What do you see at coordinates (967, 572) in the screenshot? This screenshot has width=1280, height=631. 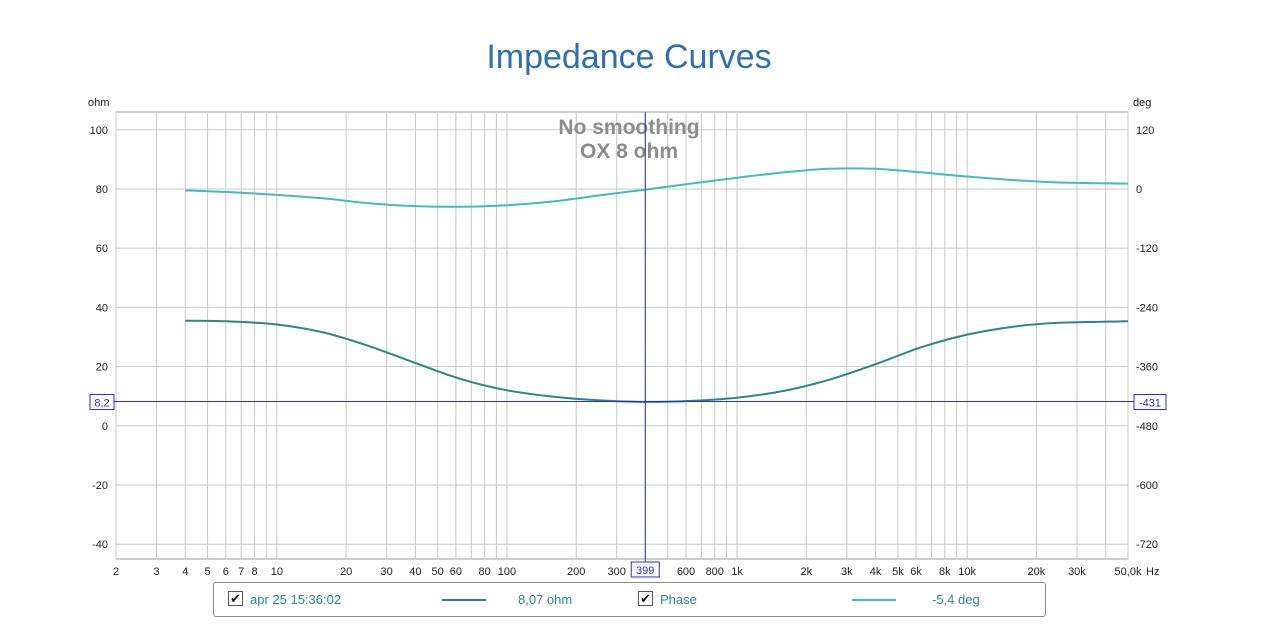 I see `x-tick-label: 10k` at bounding box center [967, 572].